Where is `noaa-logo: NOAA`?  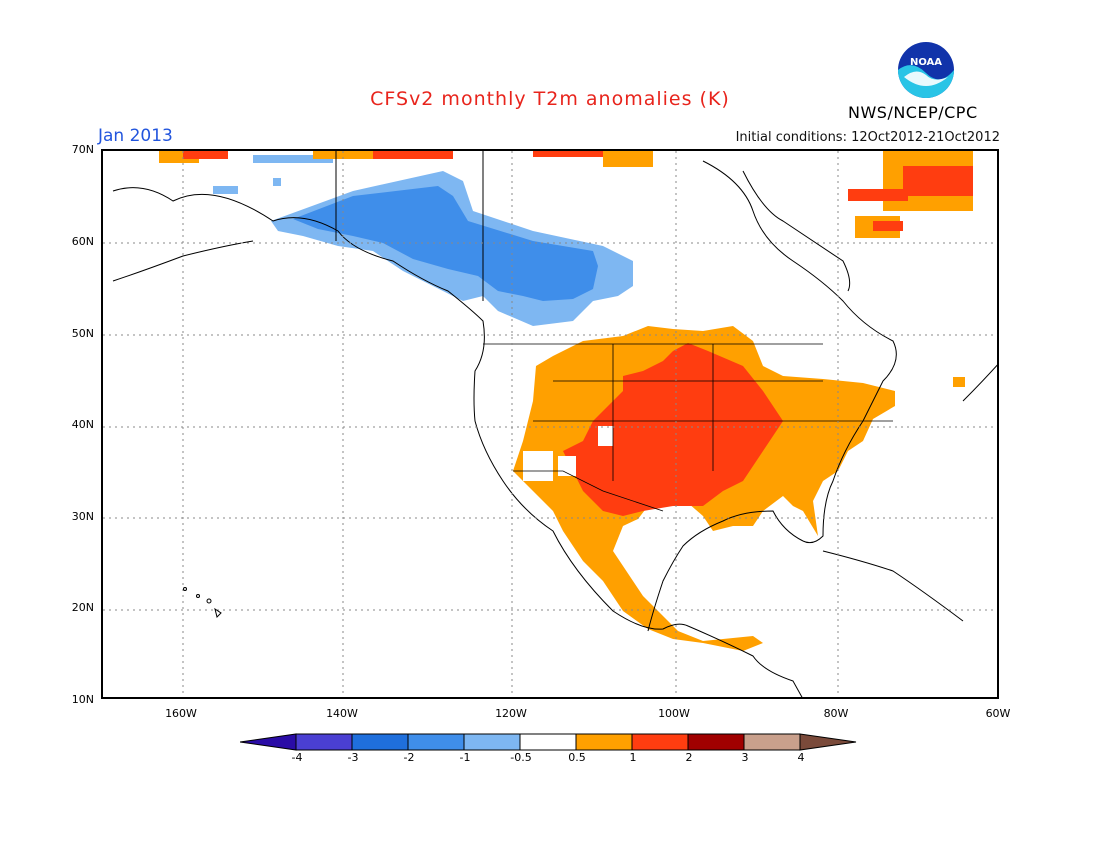
noaa-logo: NOAA is located at coordinates (926, 70).